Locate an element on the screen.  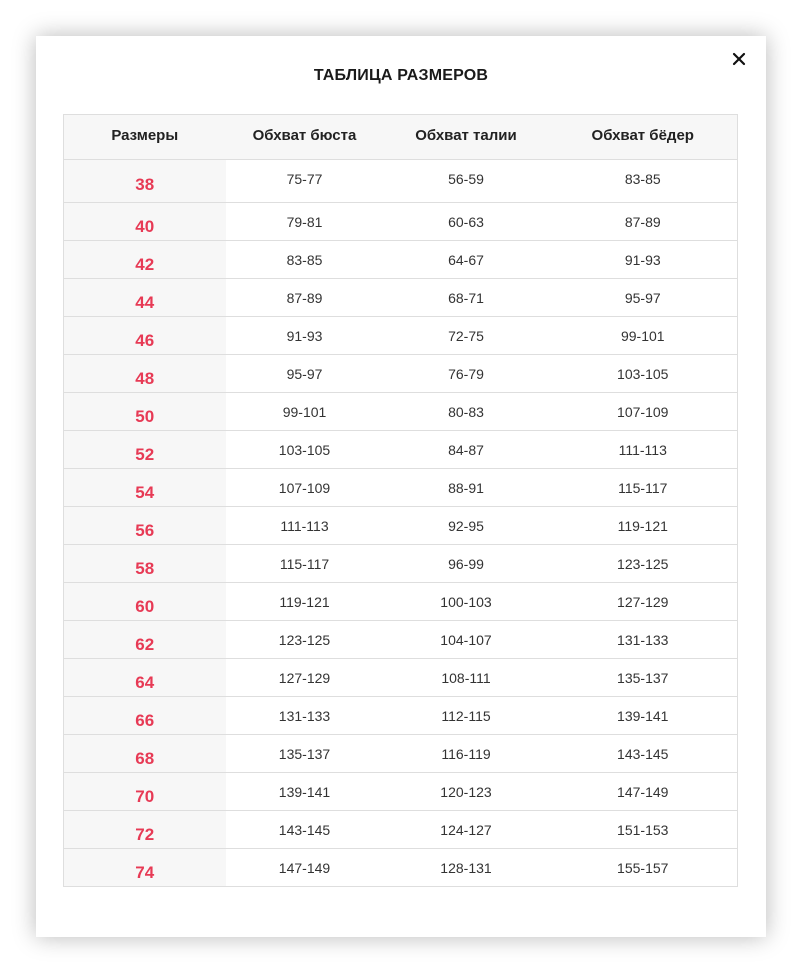
waist-cell: 96-99 is located at coordinates (466, 563).